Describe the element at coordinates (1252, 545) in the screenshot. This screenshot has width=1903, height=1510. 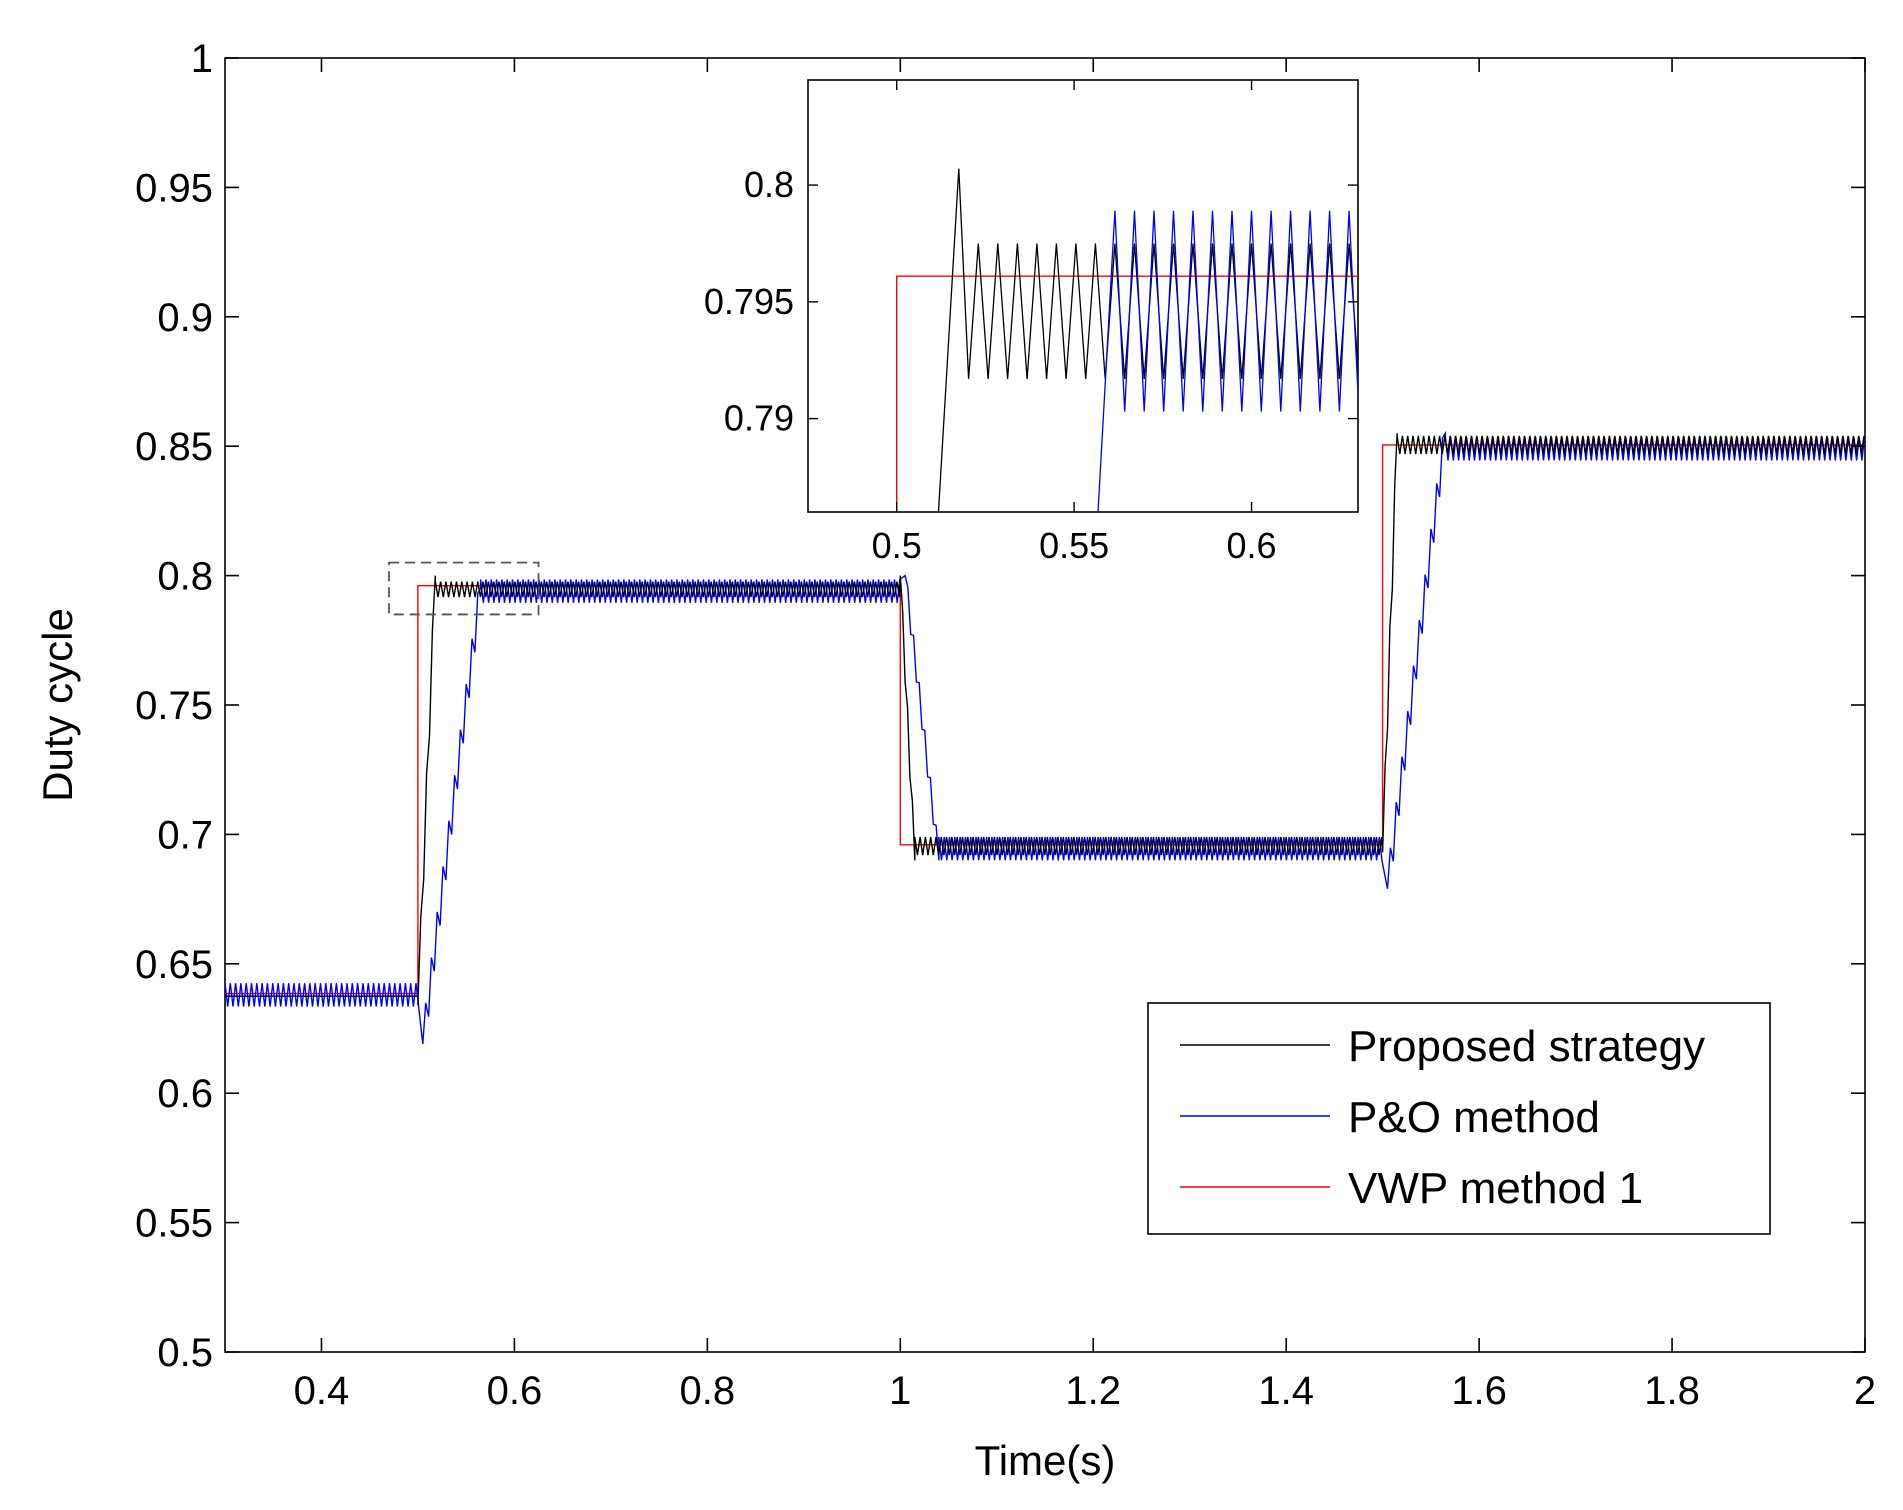
I see `inset-x-tick-label: 0.6` at that location.